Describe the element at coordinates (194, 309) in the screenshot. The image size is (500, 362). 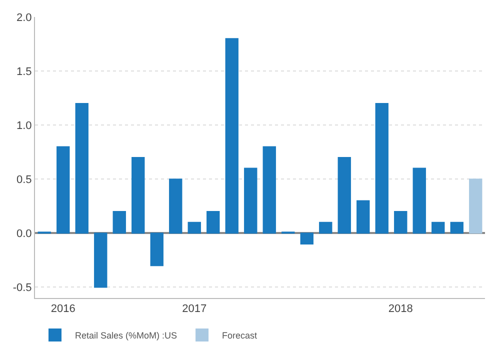
I see `x-tick-label: 2017` at that location.